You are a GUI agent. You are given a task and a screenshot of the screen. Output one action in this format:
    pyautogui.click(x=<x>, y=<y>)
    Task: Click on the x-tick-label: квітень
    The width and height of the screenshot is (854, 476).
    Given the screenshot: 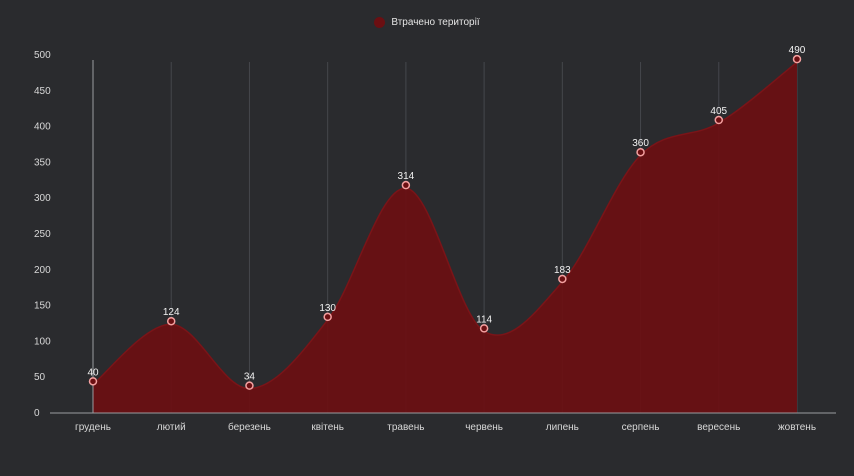 What is the action you would take?
    pyautogui.click(x=327, y=427)
    